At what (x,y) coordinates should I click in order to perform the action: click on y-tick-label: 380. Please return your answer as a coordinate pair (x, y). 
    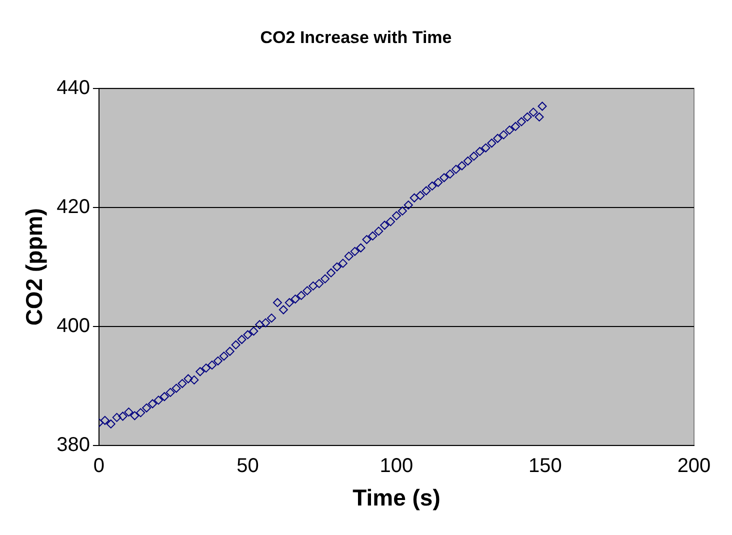
    Looking at the image, I should click on (73, 445).